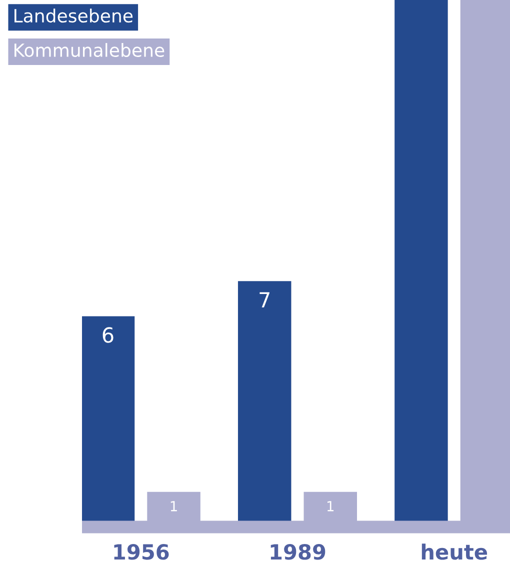 The width and height of the screenshot is (510, 574). What do you see at coordinates (455, 552) in the screenshot?
I see `x-tick-label: heute` at bounding box center [455, 552].